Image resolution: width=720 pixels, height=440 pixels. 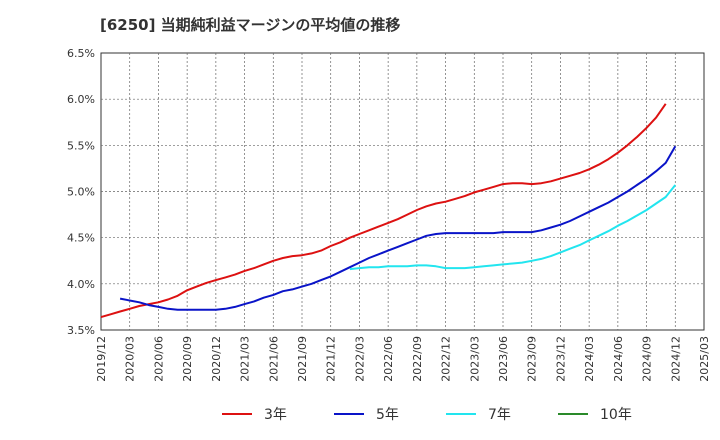 What do you see at coordinates (187, 359) in the screenshot?
I see `x-tick-label: 2020/09` at bounding box center [187, 359].